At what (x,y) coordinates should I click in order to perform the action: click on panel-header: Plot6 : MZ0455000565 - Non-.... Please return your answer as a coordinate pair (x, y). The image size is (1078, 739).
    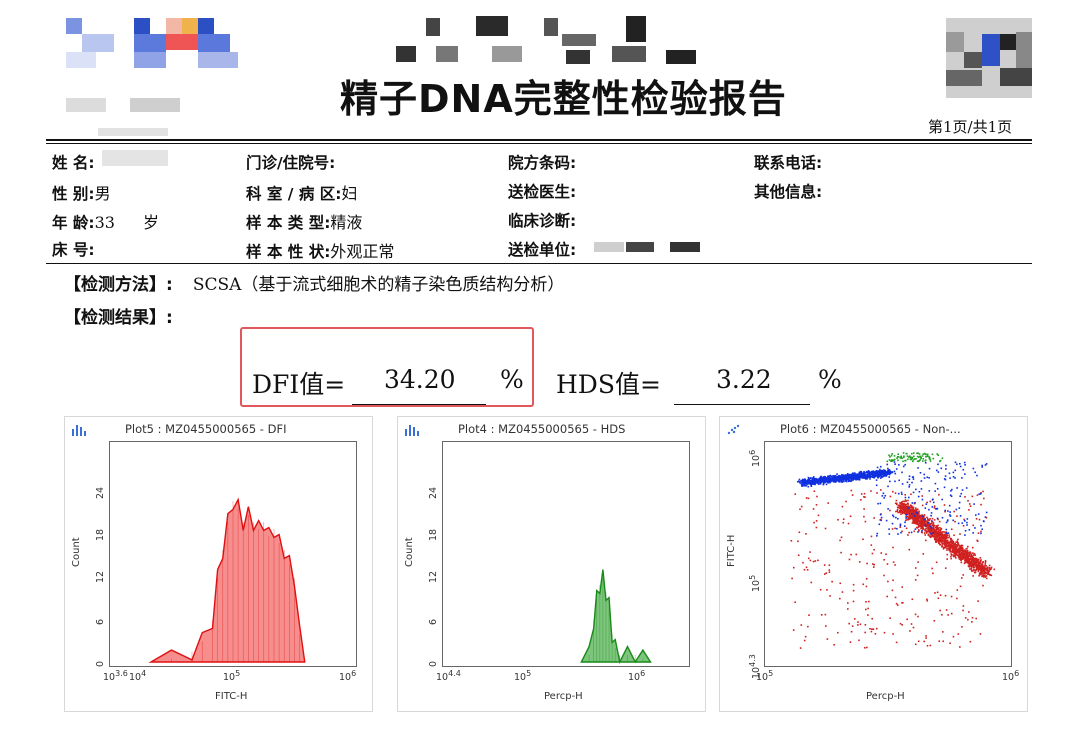
    Looking at the image, I should click on (873, 429).